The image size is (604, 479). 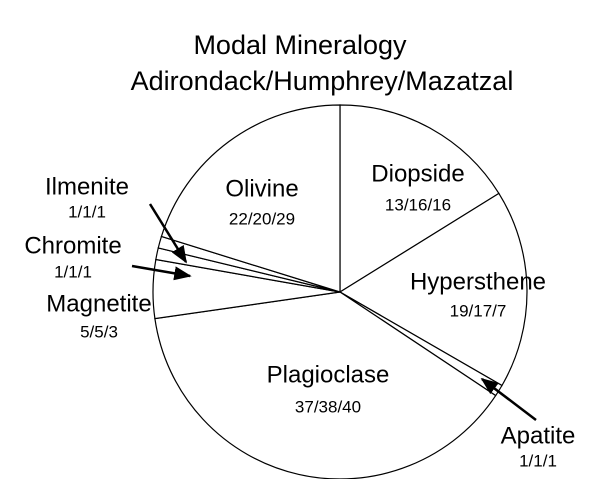 What do you see at coordinates (98, 303) in the screenshot?
I see `slice-label: Magnetite` at bounding box center [98, 303].